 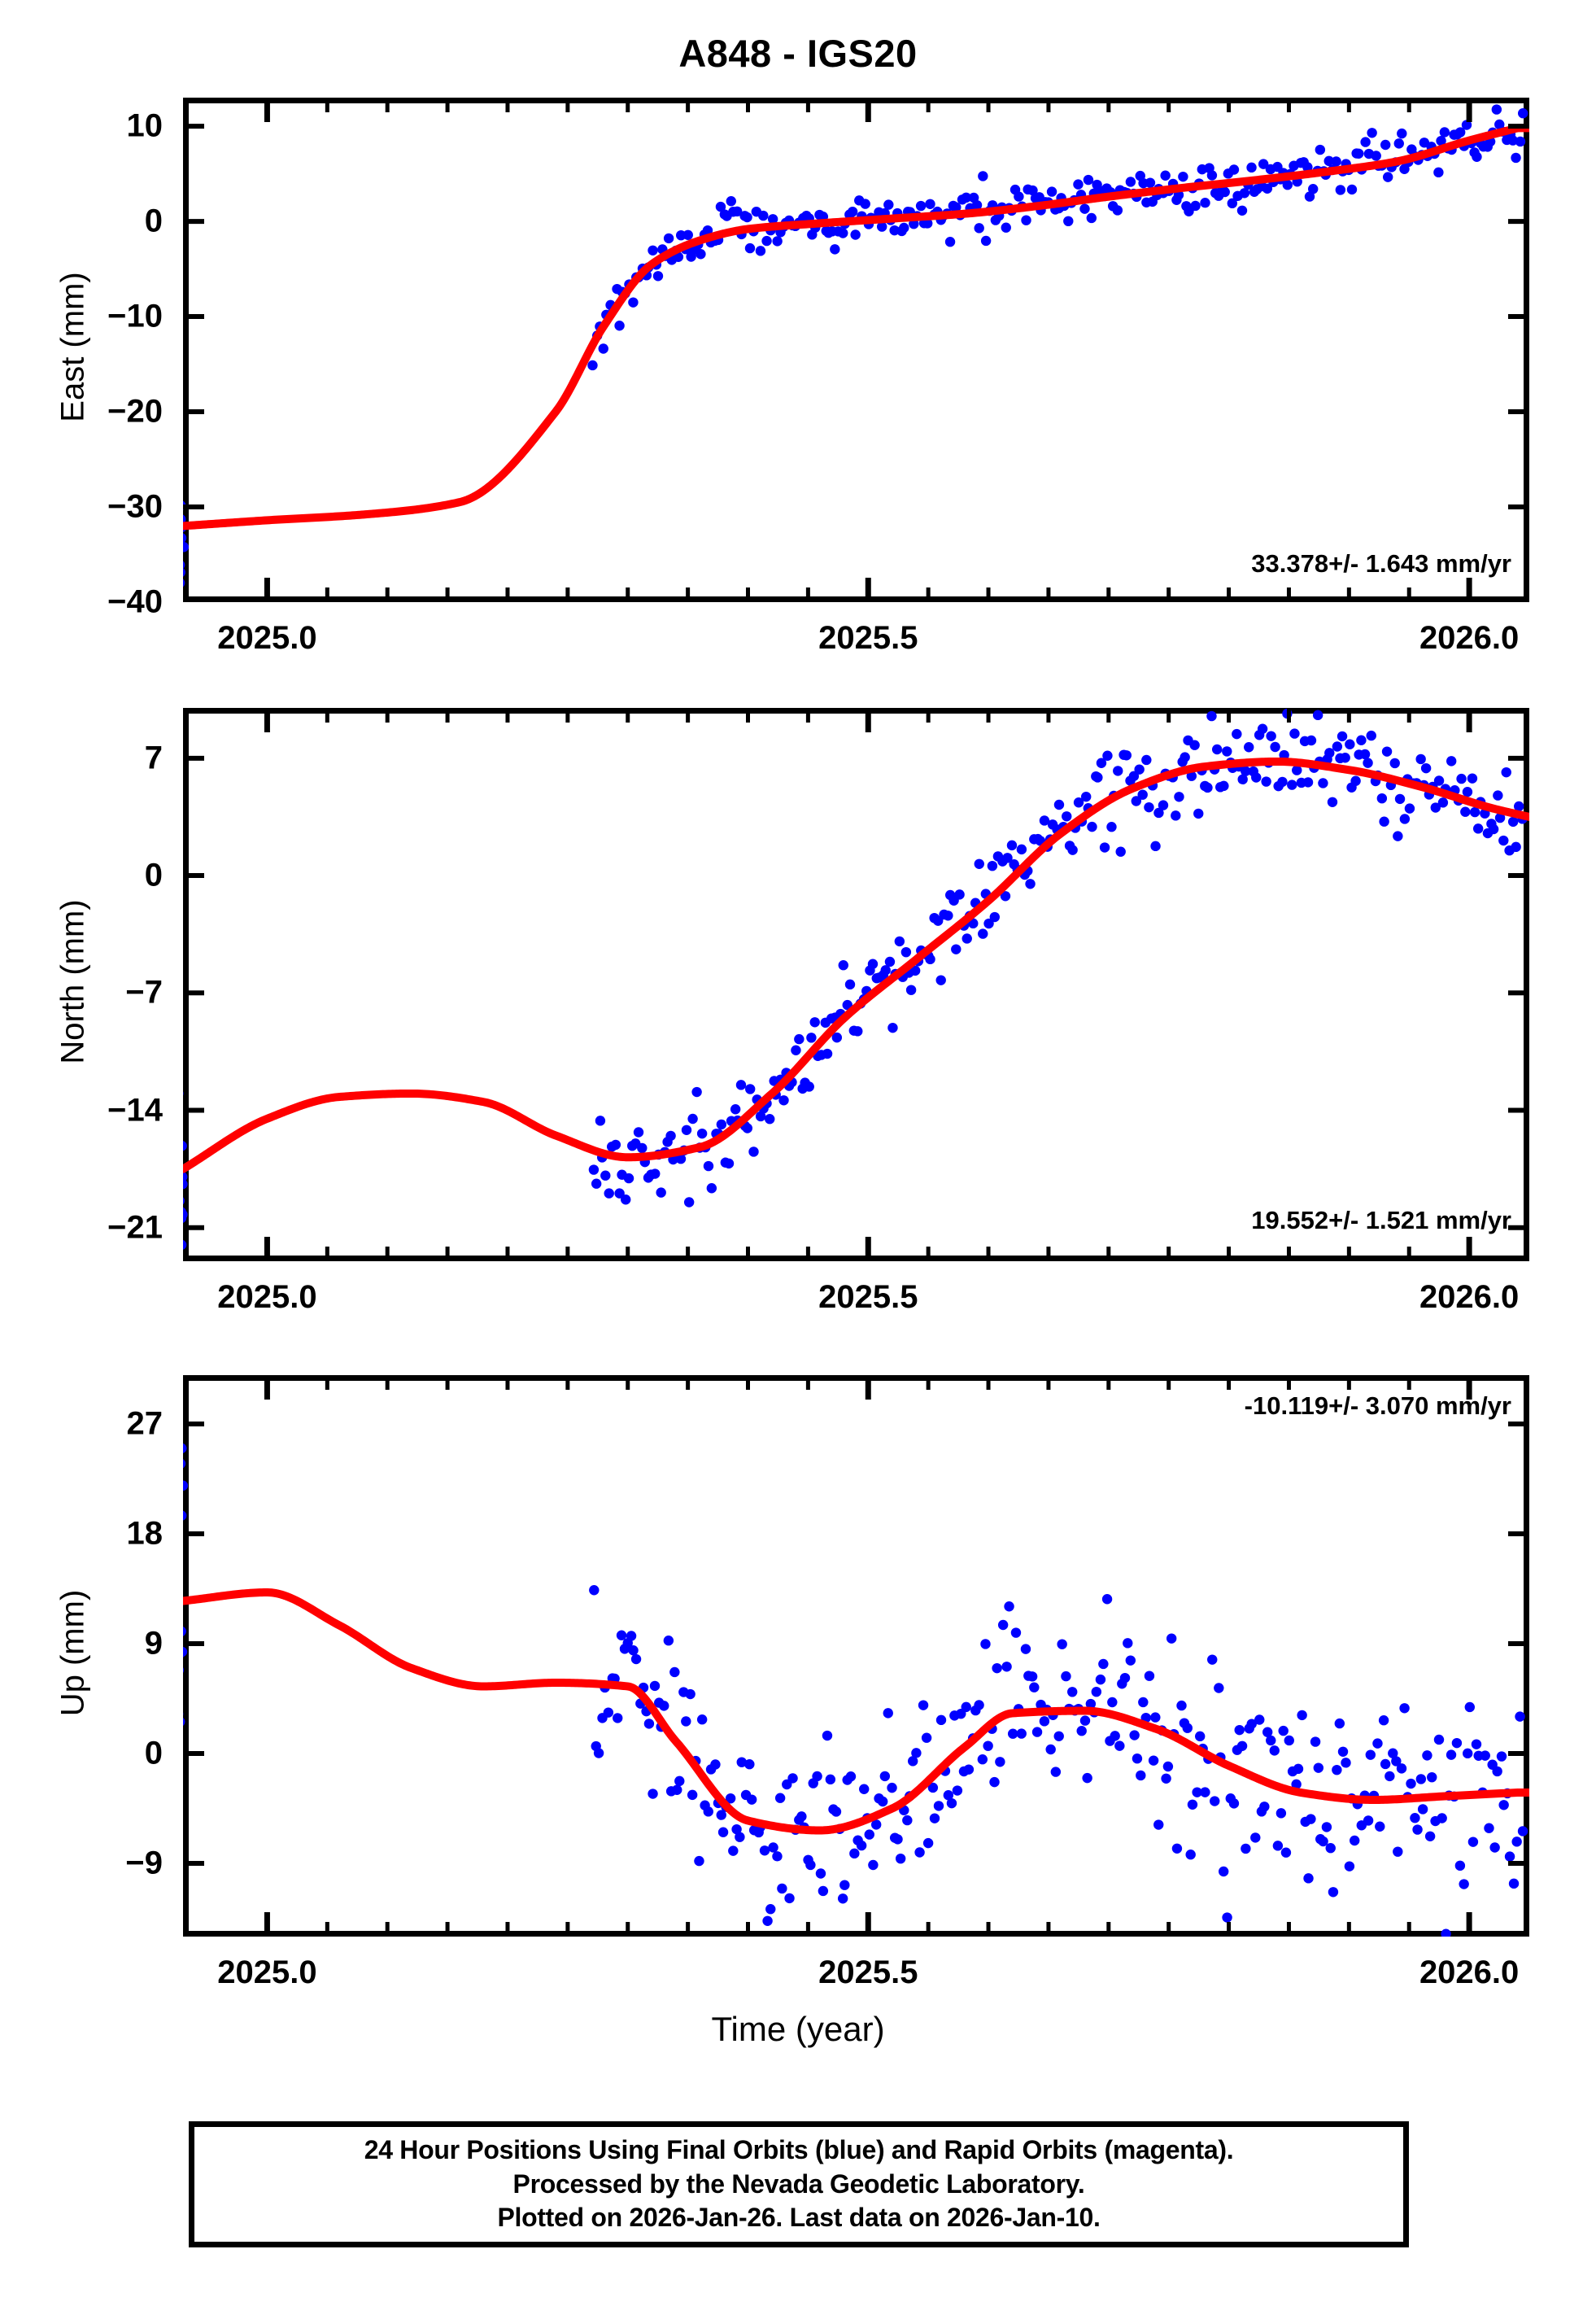 What do you see at coordinates (798, 53) in the screenshot?
I see `chart-title: A848 - IGS20` at bounding box center [798, 53].